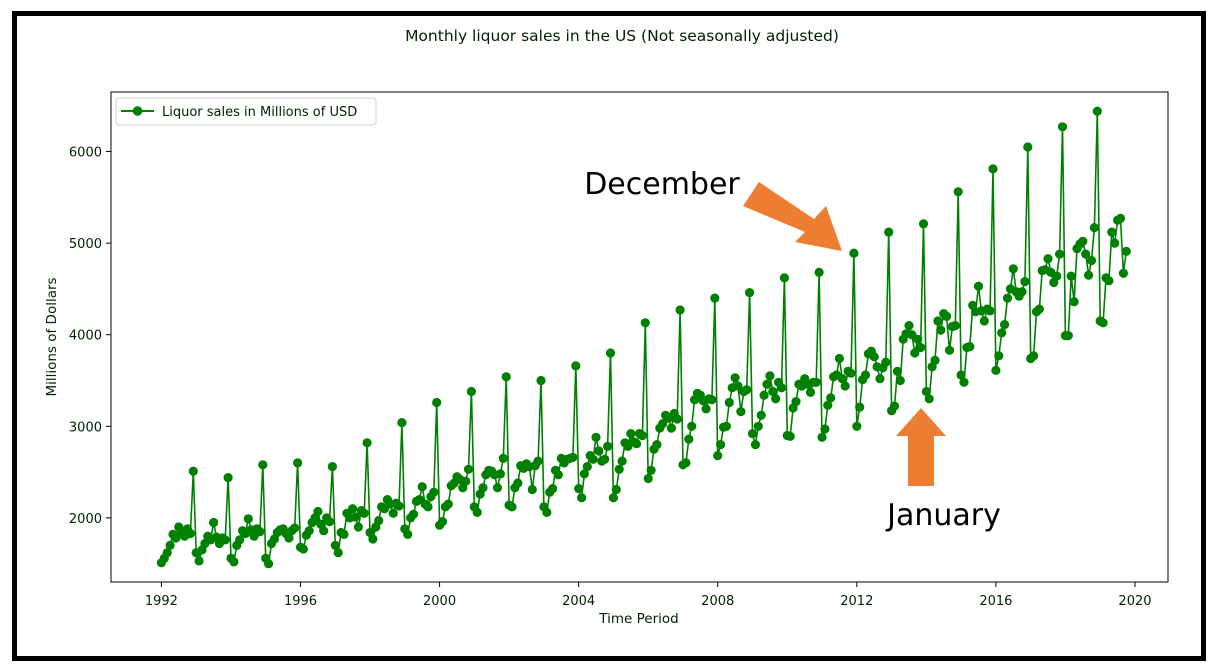 Image resolution: width=1216 pixels, height=668 pixels. What do you see at coordinates (717, 601) in the screenshot?
I see `x-tick-label: 2008` at bounding box center [717, 601].